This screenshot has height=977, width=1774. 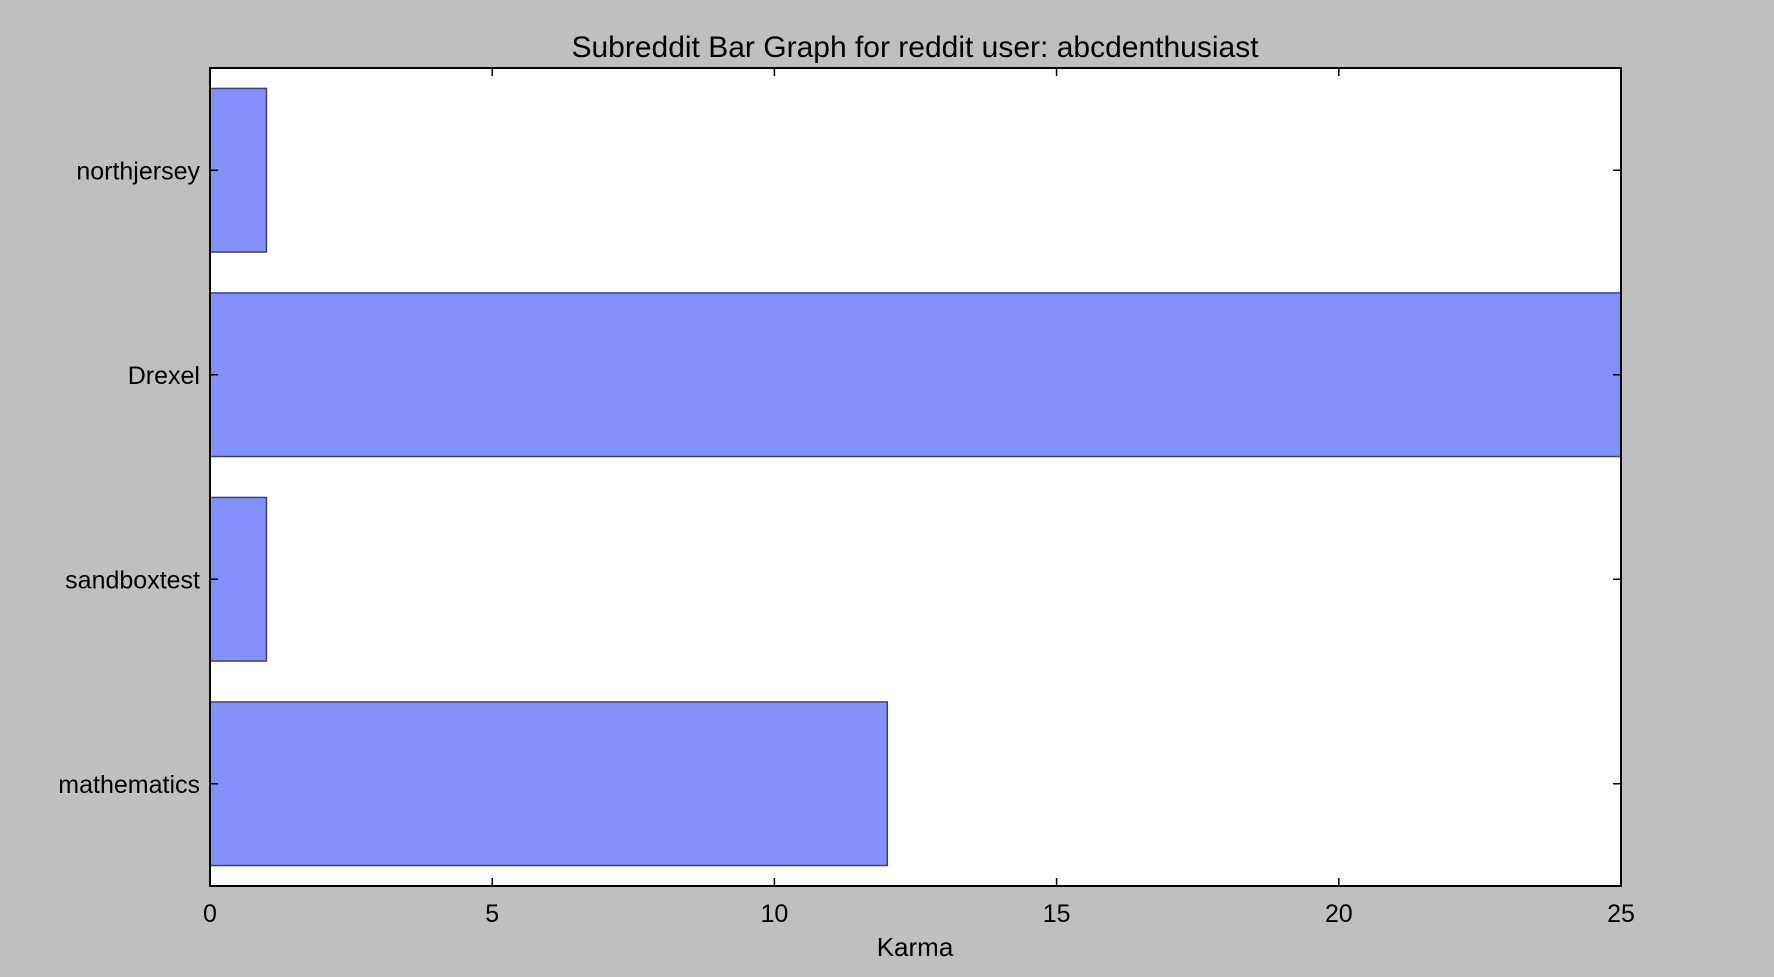 I want to click on x-tick-label: 0, so click(x=210, y=914).